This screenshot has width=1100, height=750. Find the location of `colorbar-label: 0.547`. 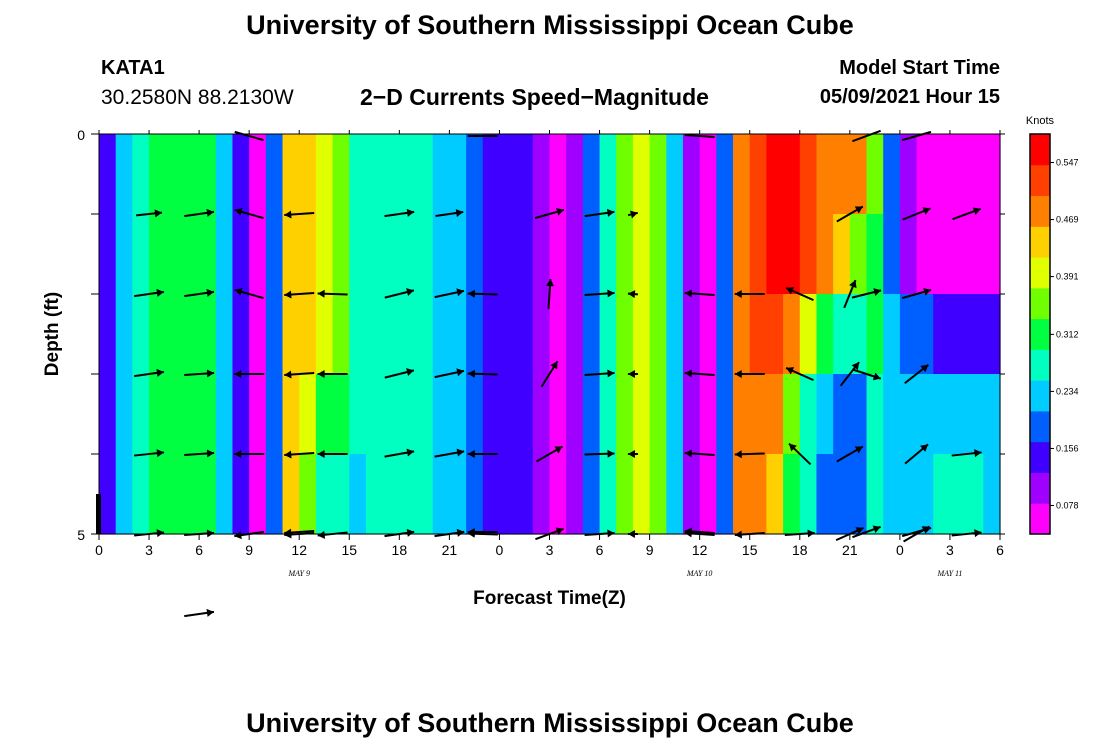

colorbar-label: 0.547 is located at coordinates (1067, 163).